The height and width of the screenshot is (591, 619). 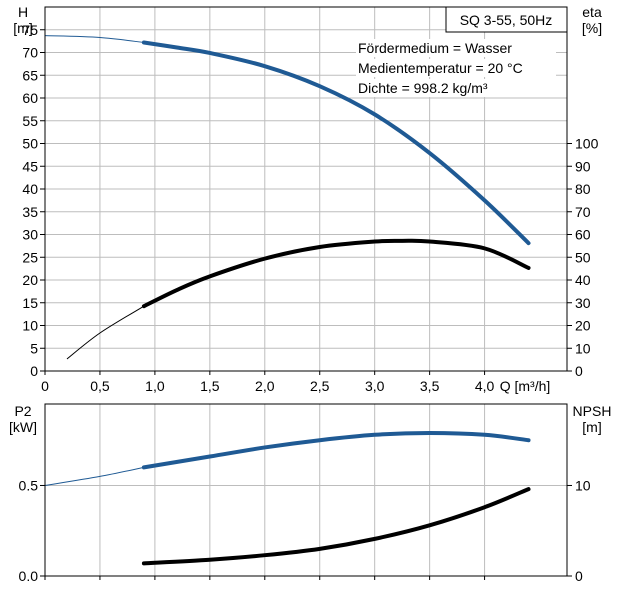 I want to click on top-ytick-left-label: 25, so click(x=30, y=257).